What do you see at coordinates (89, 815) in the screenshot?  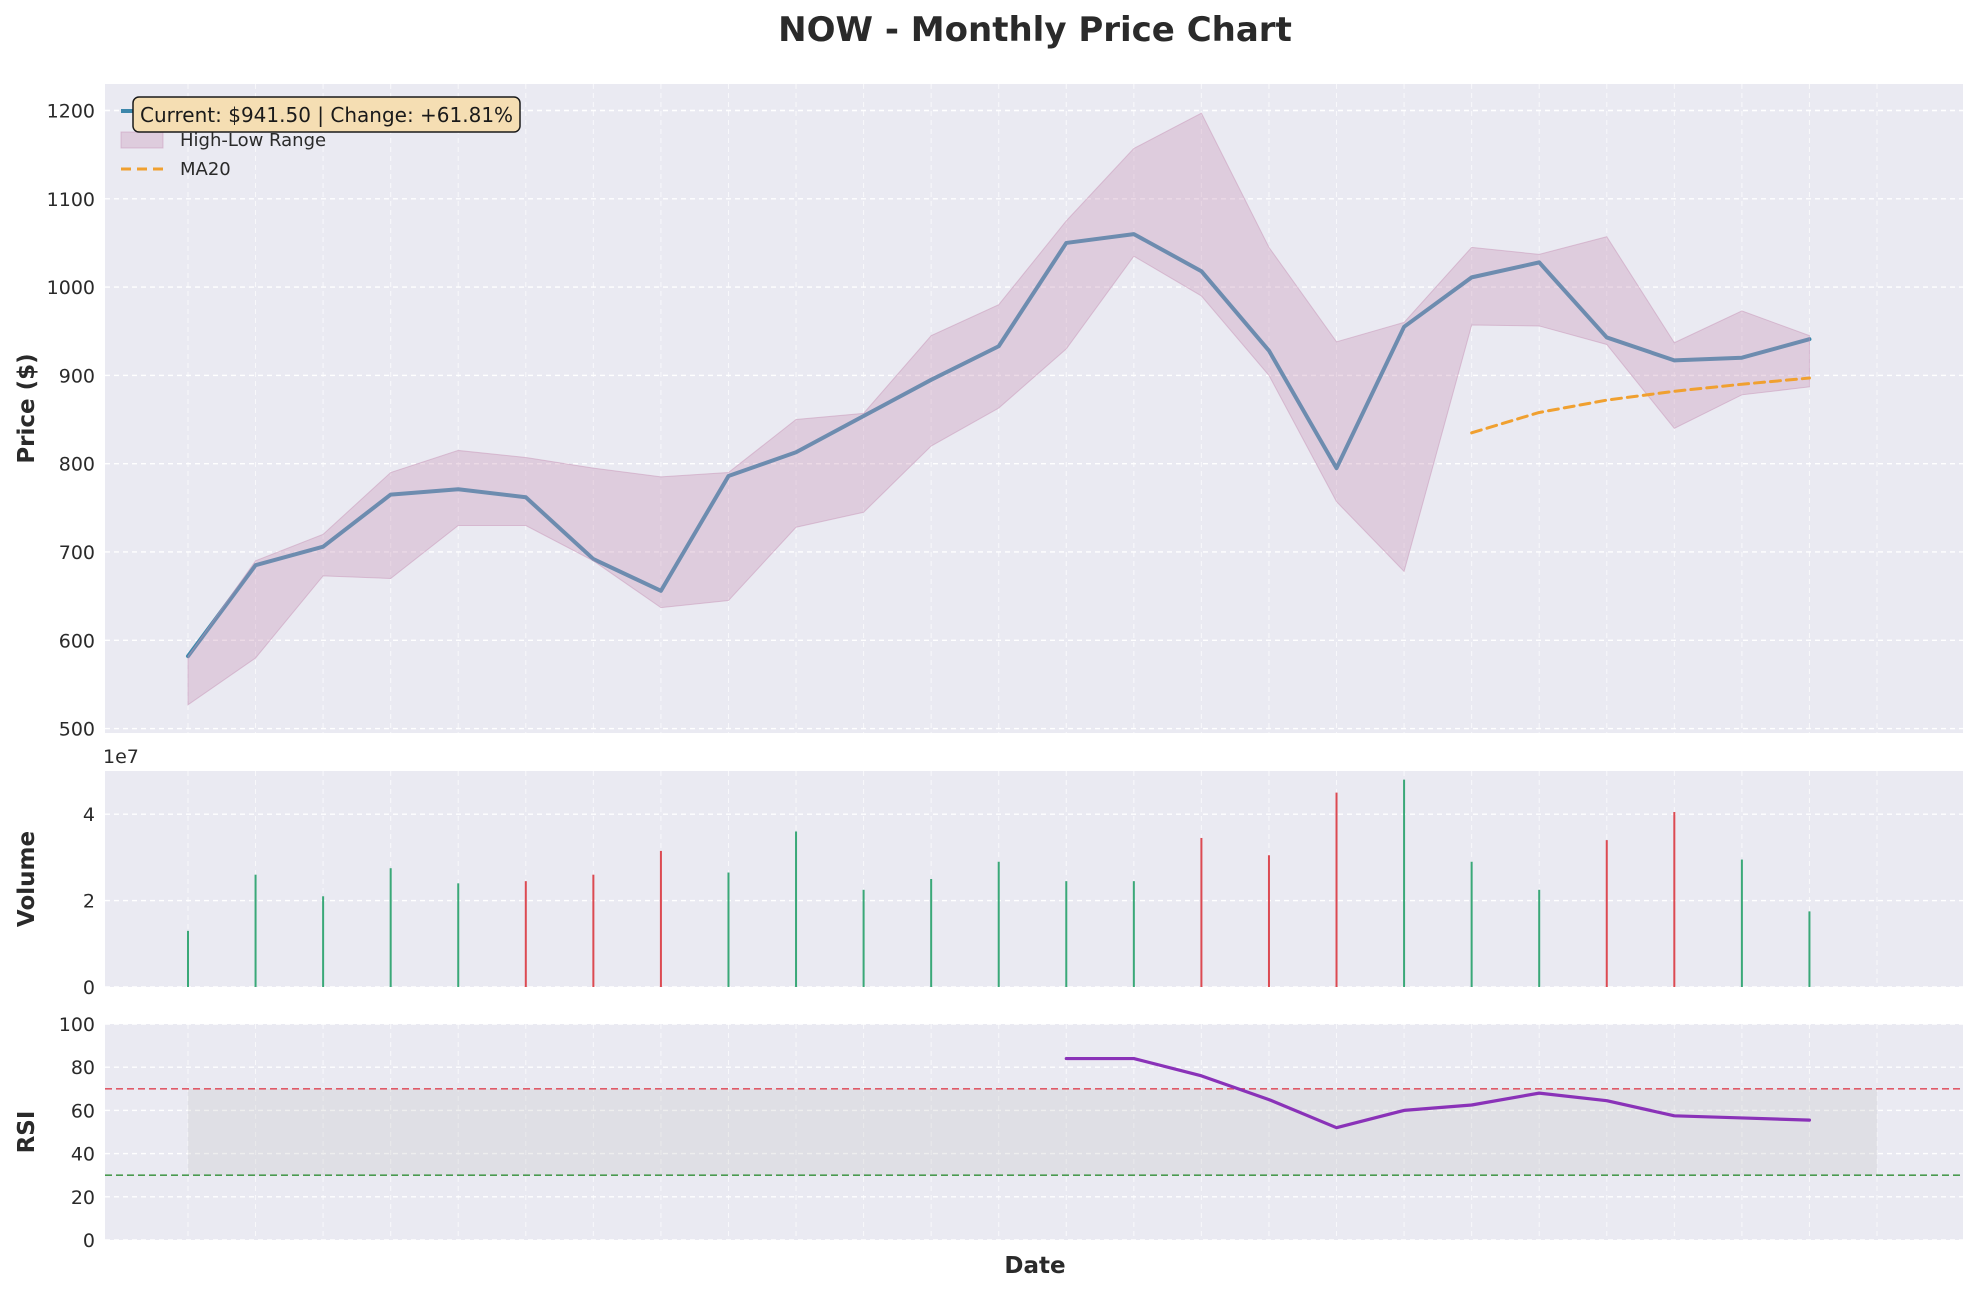 I see `volume-y-tick-label: 4` at bounding box center [89, 815].